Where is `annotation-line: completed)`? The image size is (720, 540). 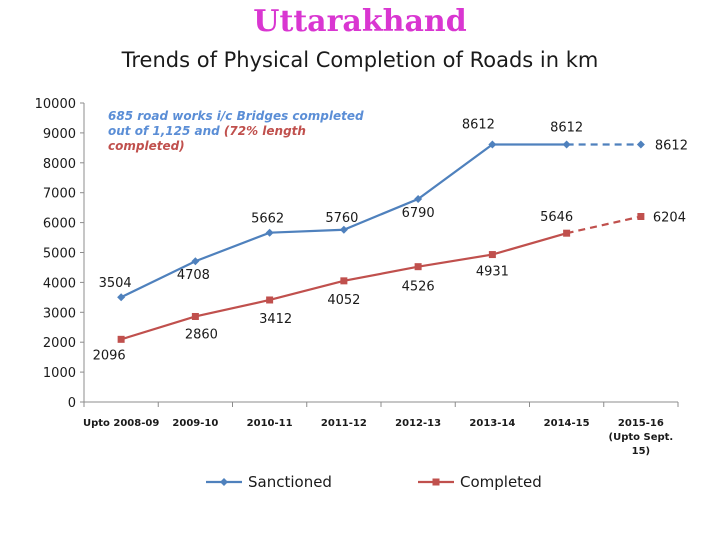 annotation-line: completed) is located at coordinates (146, 146).